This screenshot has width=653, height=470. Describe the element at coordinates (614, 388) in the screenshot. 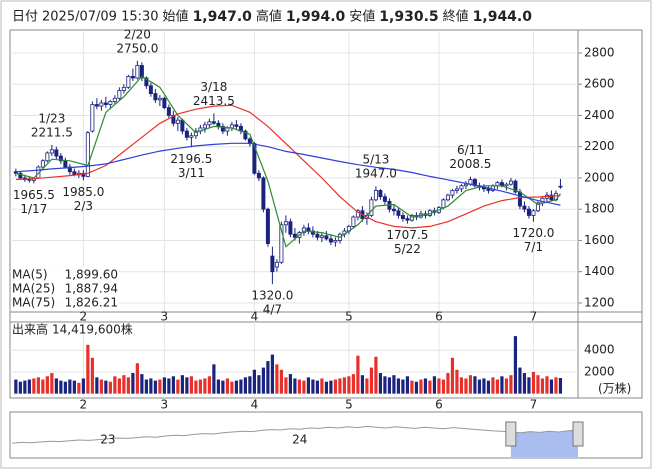

I see `volume-unit: (万株)` at that location.